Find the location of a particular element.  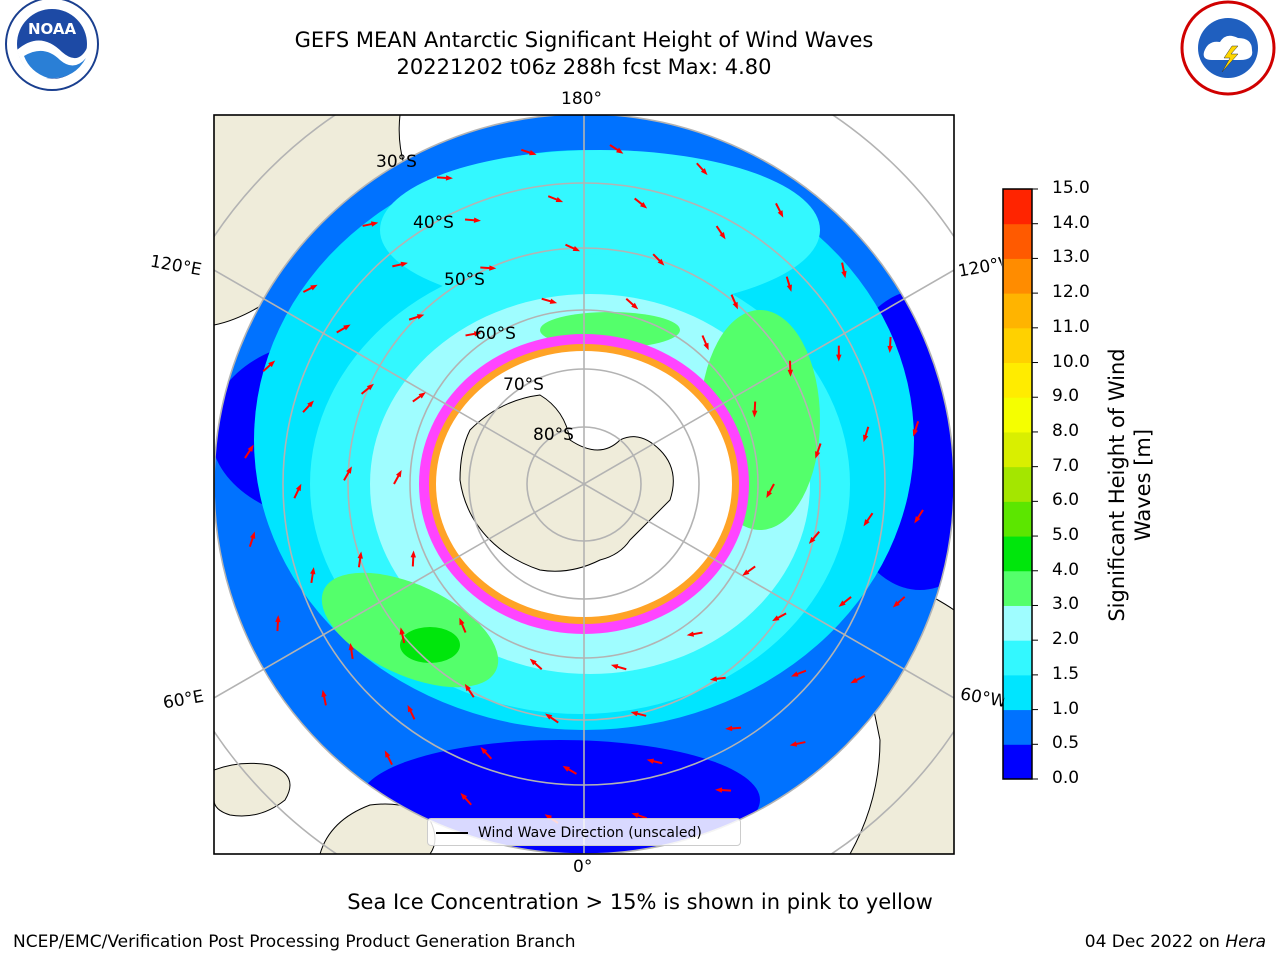

map-legend: Wind Wave Direction (unscaled) is located at coordinates (584, 832).